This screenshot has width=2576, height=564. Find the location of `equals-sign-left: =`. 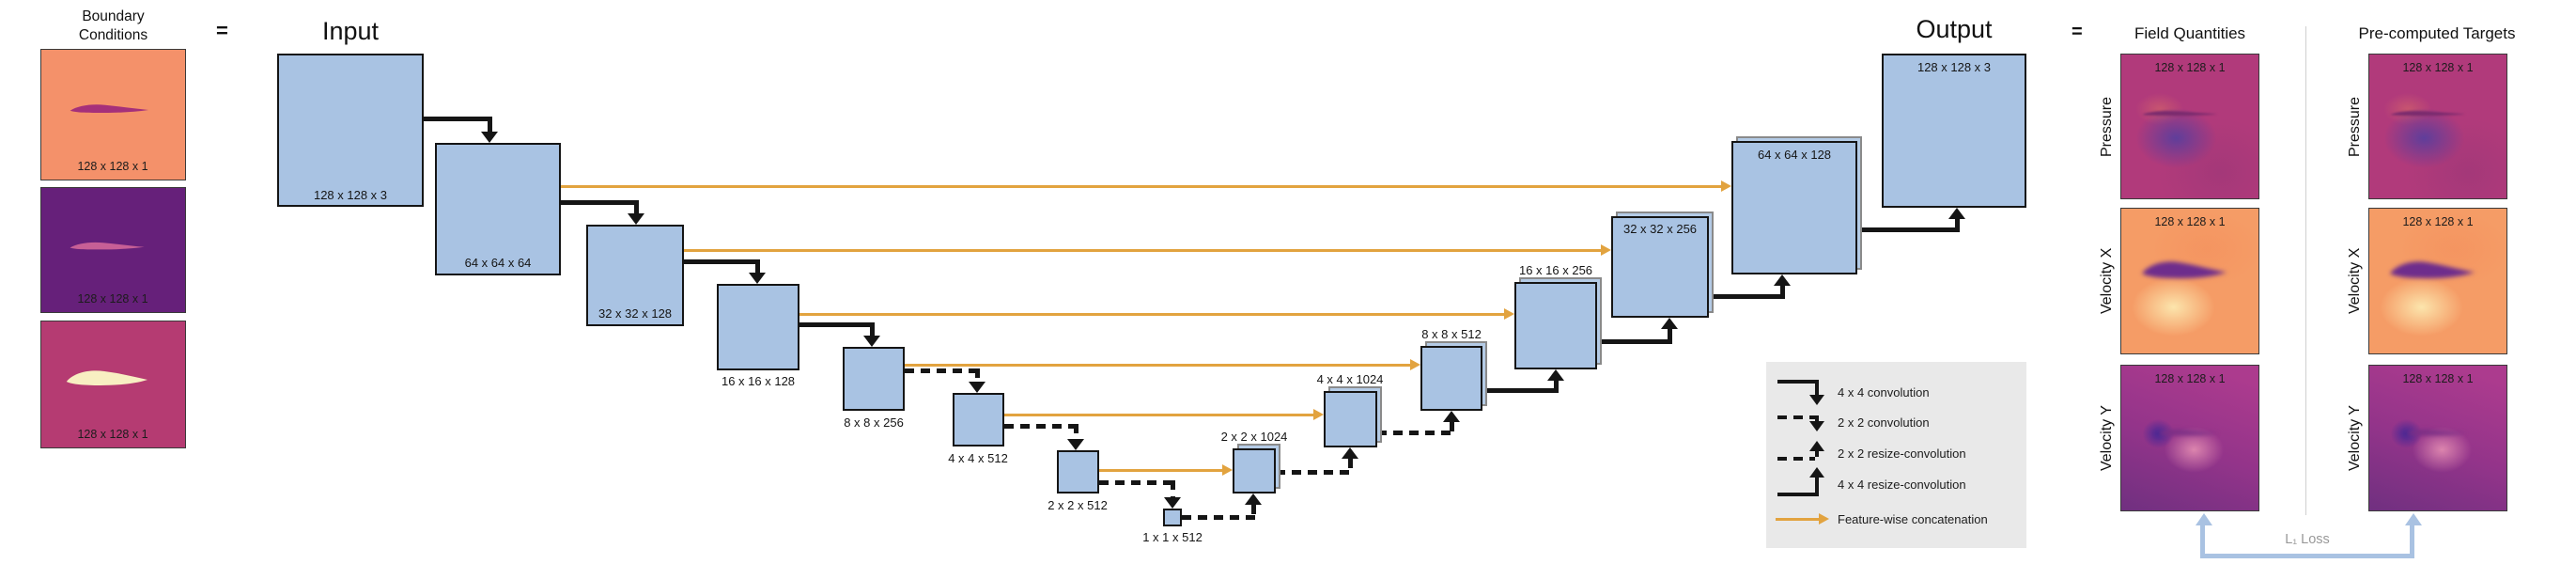

equals-sign-left: = is located at coordinates (222, 30).